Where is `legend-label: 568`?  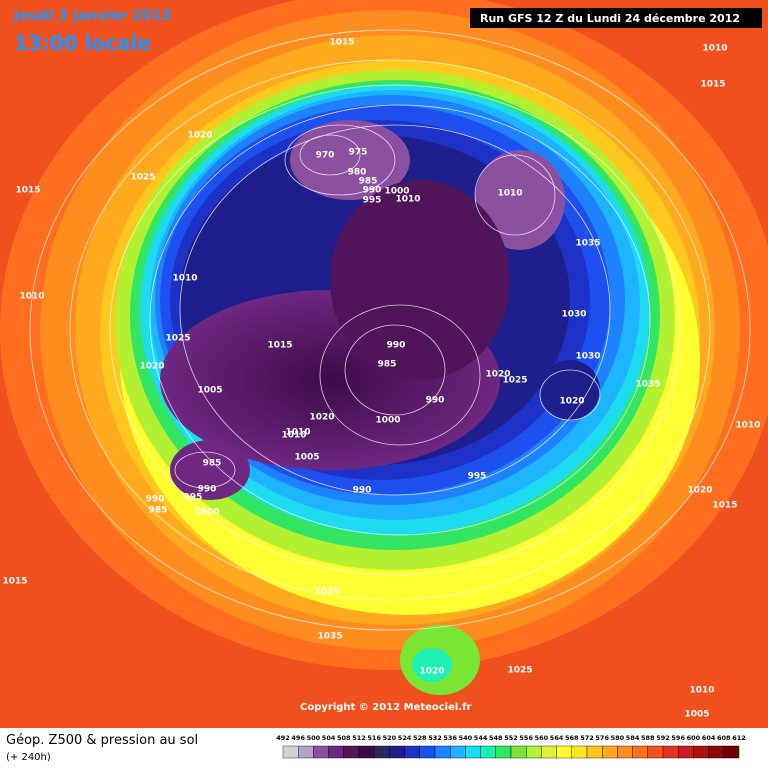
legend-label: 568 is located at coordinates (572, 738).